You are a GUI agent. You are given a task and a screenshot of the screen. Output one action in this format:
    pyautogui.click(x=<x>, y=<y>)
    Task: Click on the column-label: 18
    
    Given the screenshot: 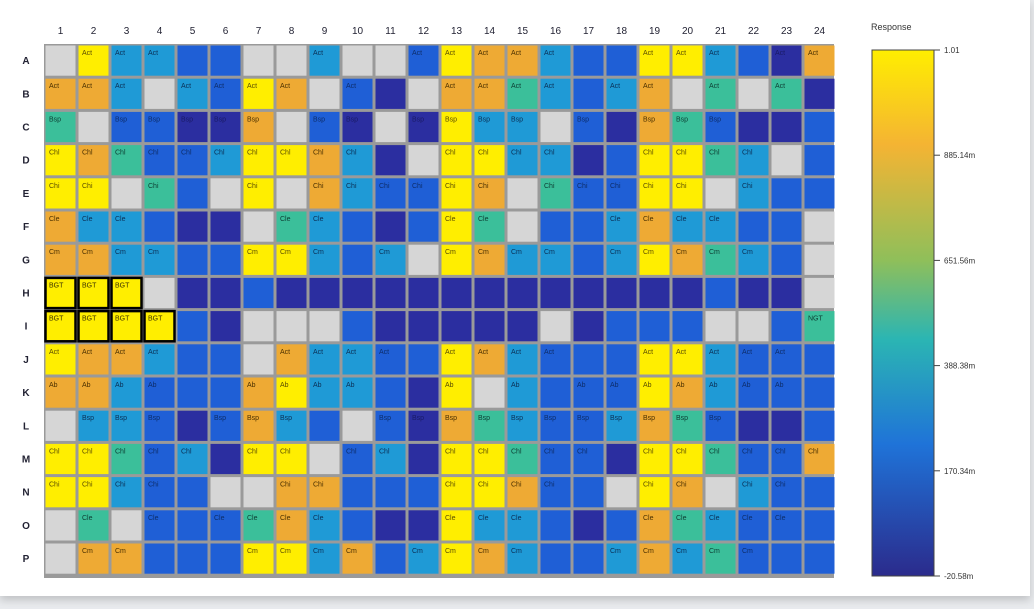 What is the action you would take?
    pyautogui.click(x=622, y=31)
    